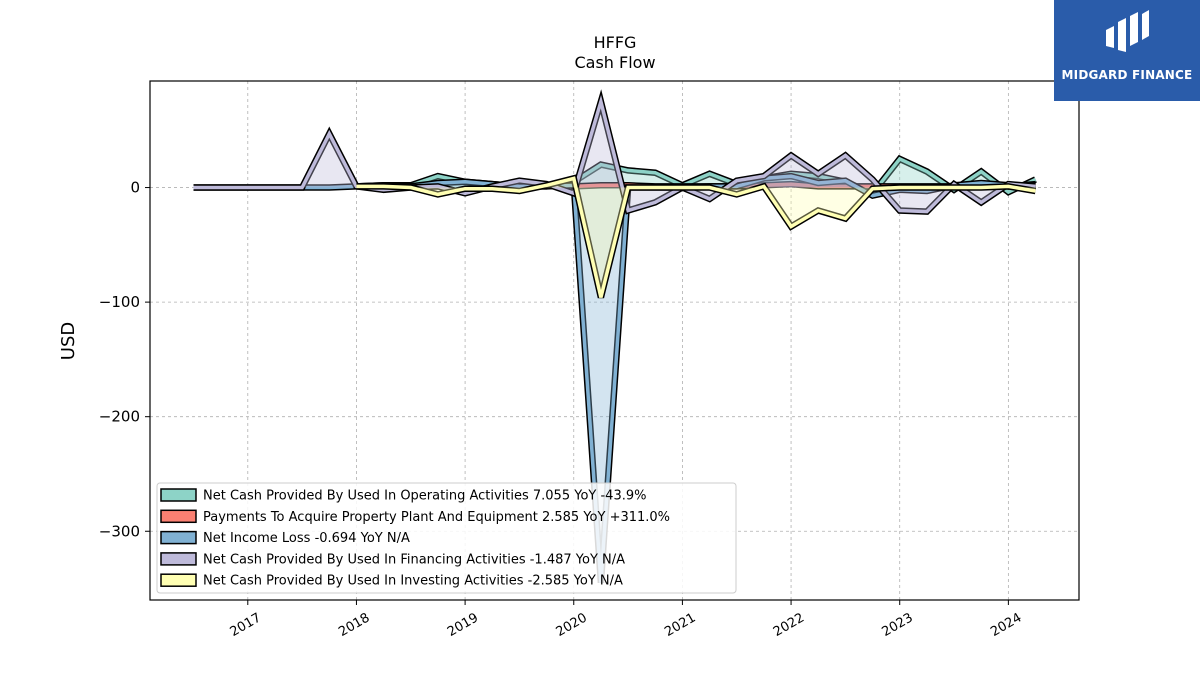  What do you see at coordinates (789, 625) in the screenshot?
I see `x-tick-label: 2022` at bounding box center [789, 625].